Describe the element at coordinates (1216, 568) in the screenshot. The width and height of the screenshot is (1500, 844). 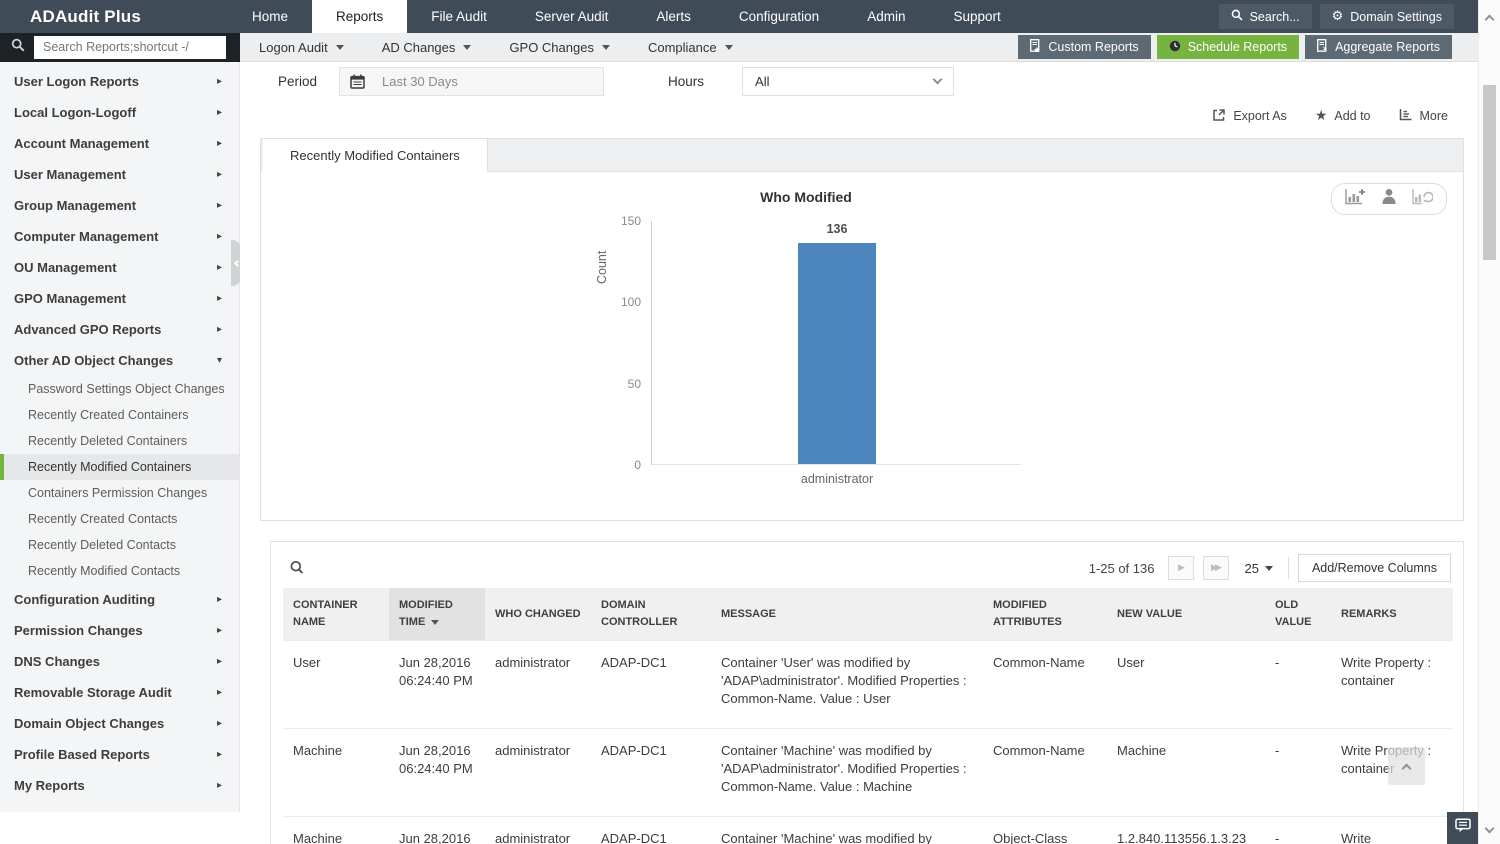
I see `last-page-button: ▶▶` at that location.